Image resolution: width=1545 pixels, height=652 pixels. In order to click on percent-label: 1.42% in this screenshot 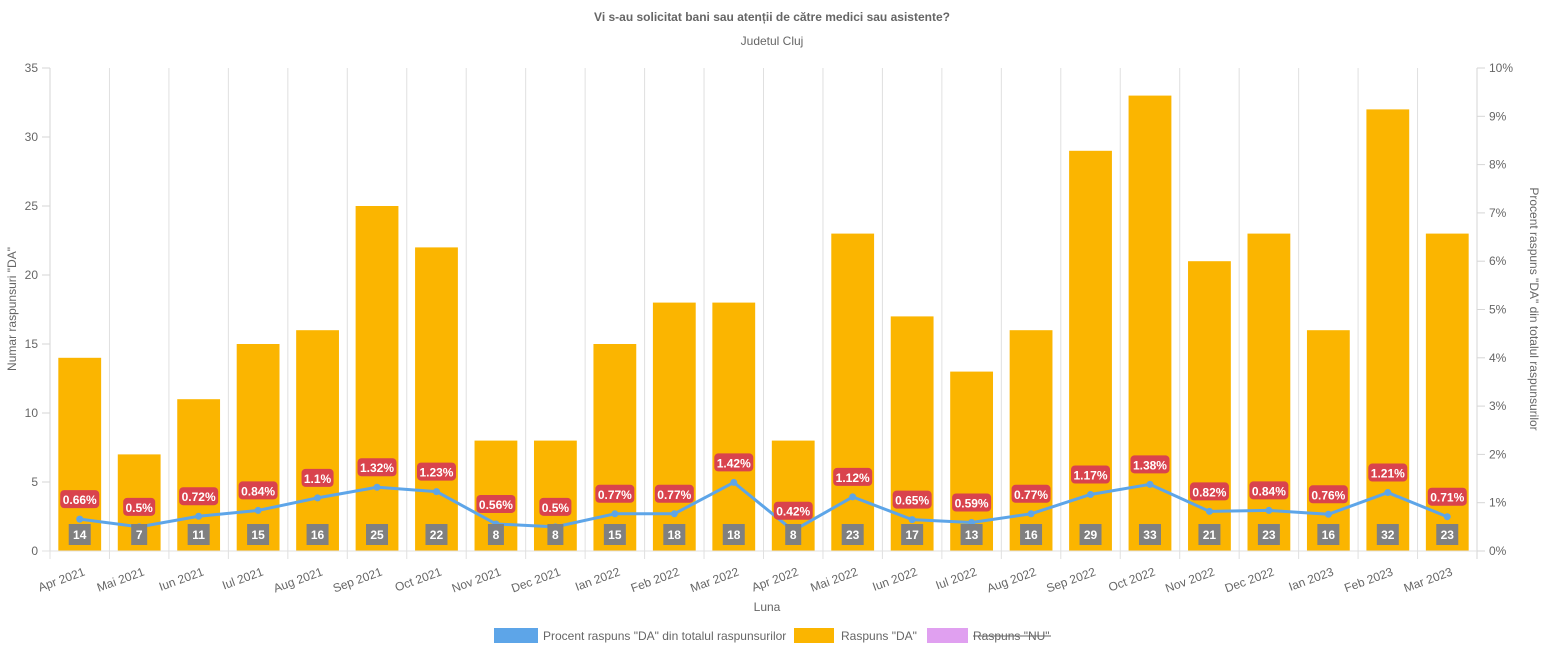, I will do `click(734, 463)`.